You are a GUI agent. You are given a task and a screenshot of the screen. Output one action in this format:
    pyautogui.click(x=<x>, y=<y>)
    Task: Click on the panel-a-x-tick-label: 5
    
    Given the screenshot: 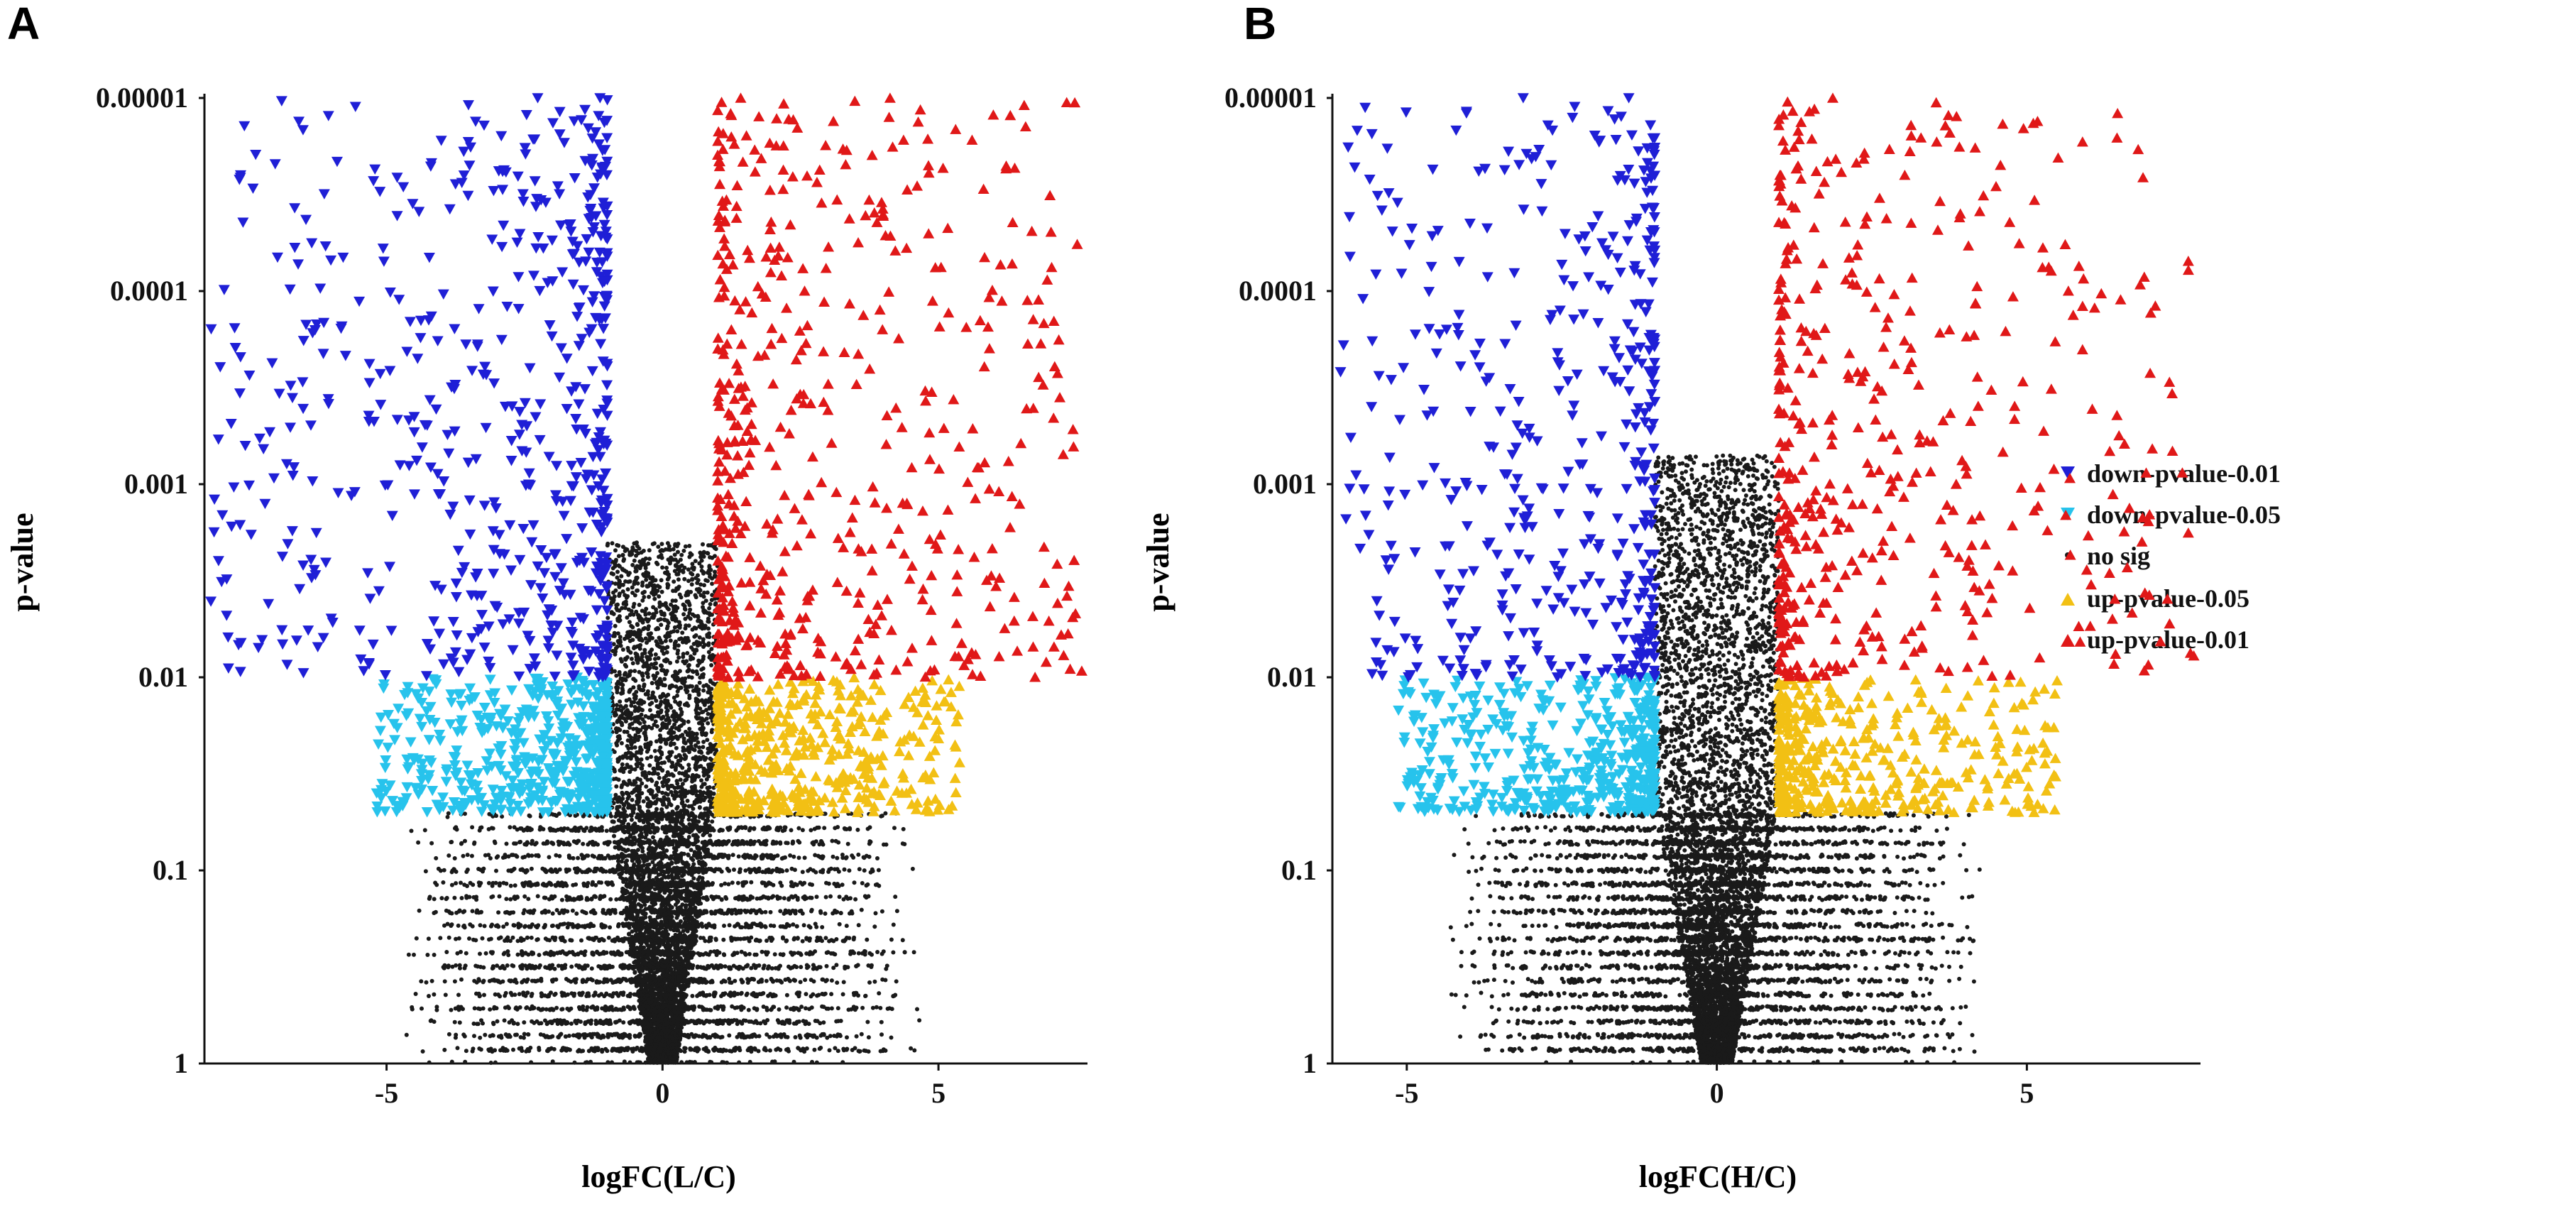 What is the action you would take?
    pyautogui.click(x=939, y=1093)
    